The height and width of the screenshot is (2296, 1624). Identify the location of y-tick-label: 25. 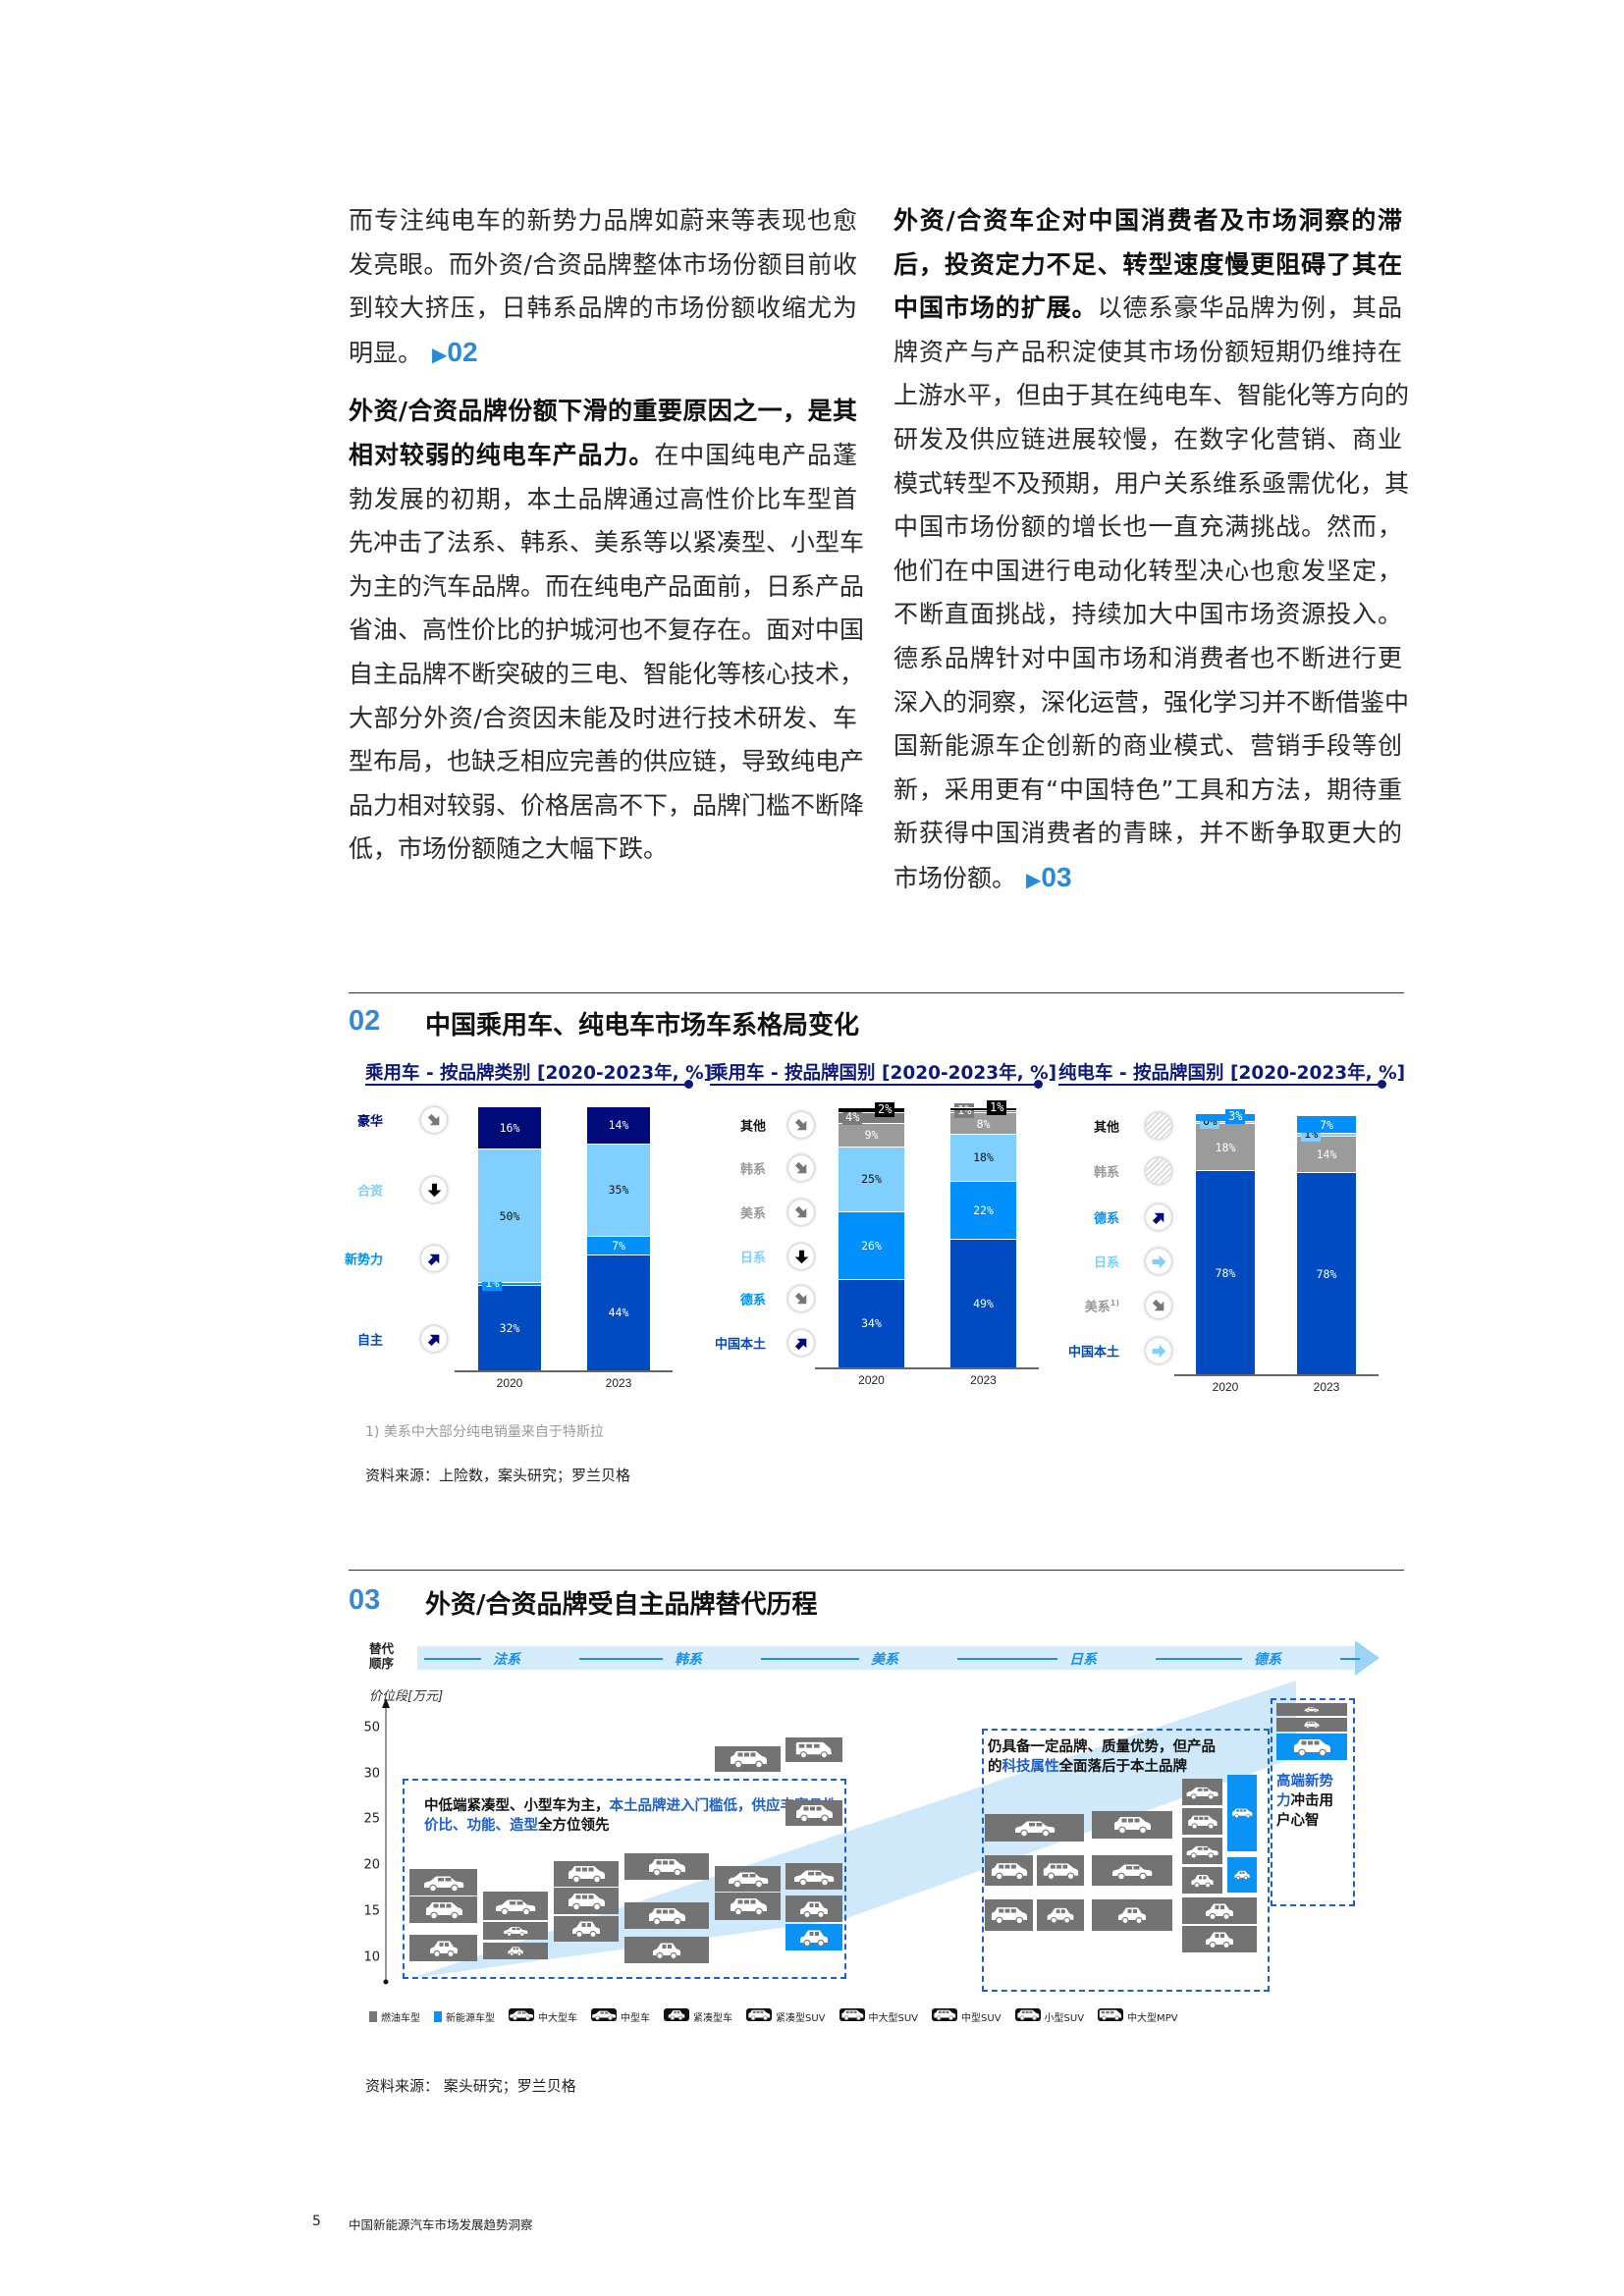
(371, 1819).